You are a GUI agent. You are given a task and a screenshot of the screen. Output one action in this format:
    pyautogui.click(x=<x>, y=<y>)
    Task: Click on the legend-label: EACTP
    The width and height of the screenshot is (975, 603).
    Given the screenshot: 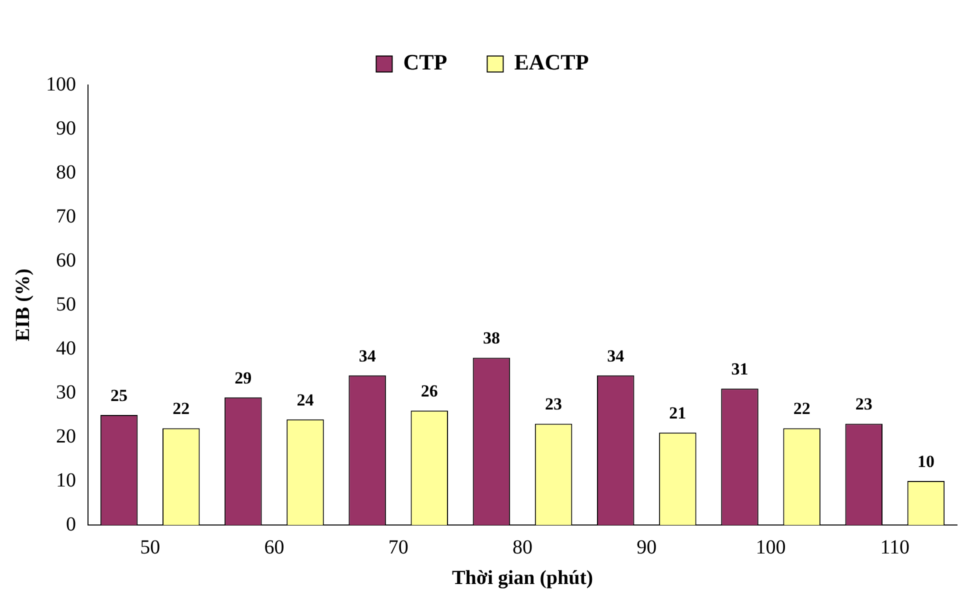 What is the action you would take?
    pyautogui.click(x=551, y=62)
    